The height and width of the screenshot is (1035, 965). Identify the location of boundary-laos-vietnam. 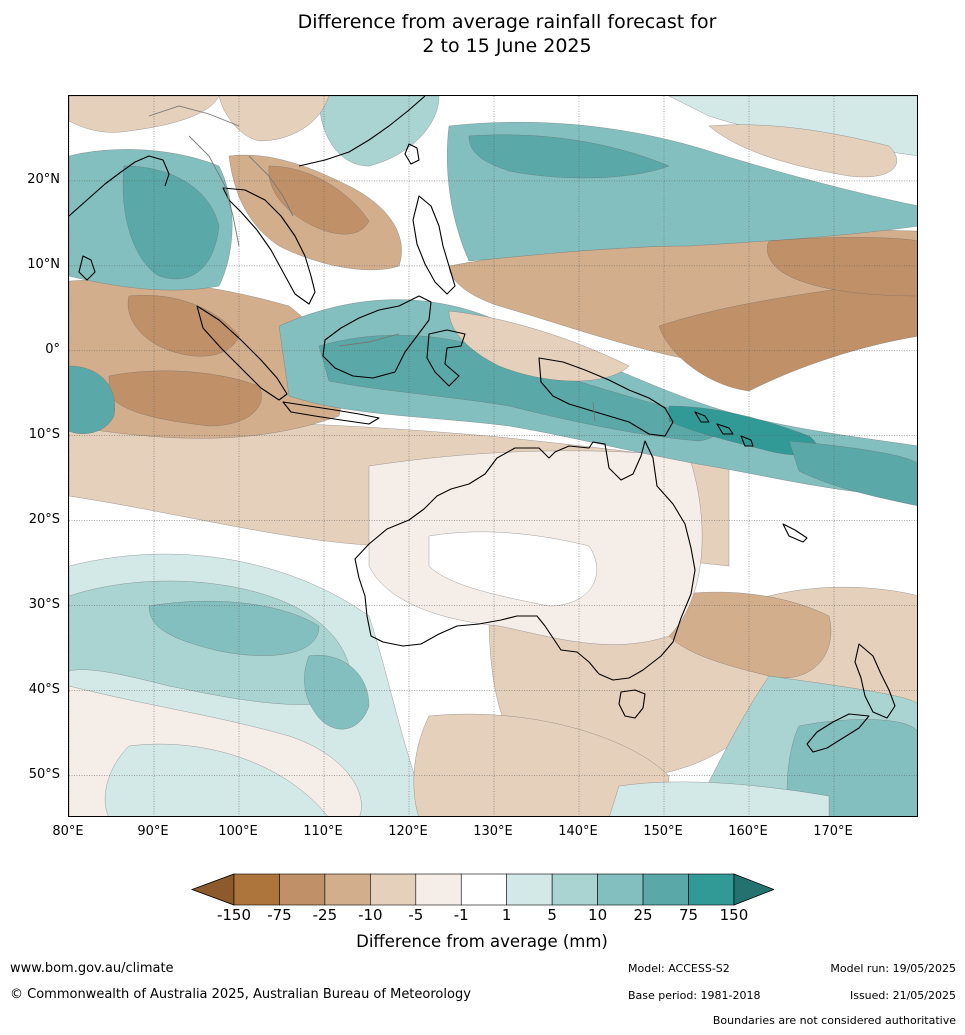
(271, 186).